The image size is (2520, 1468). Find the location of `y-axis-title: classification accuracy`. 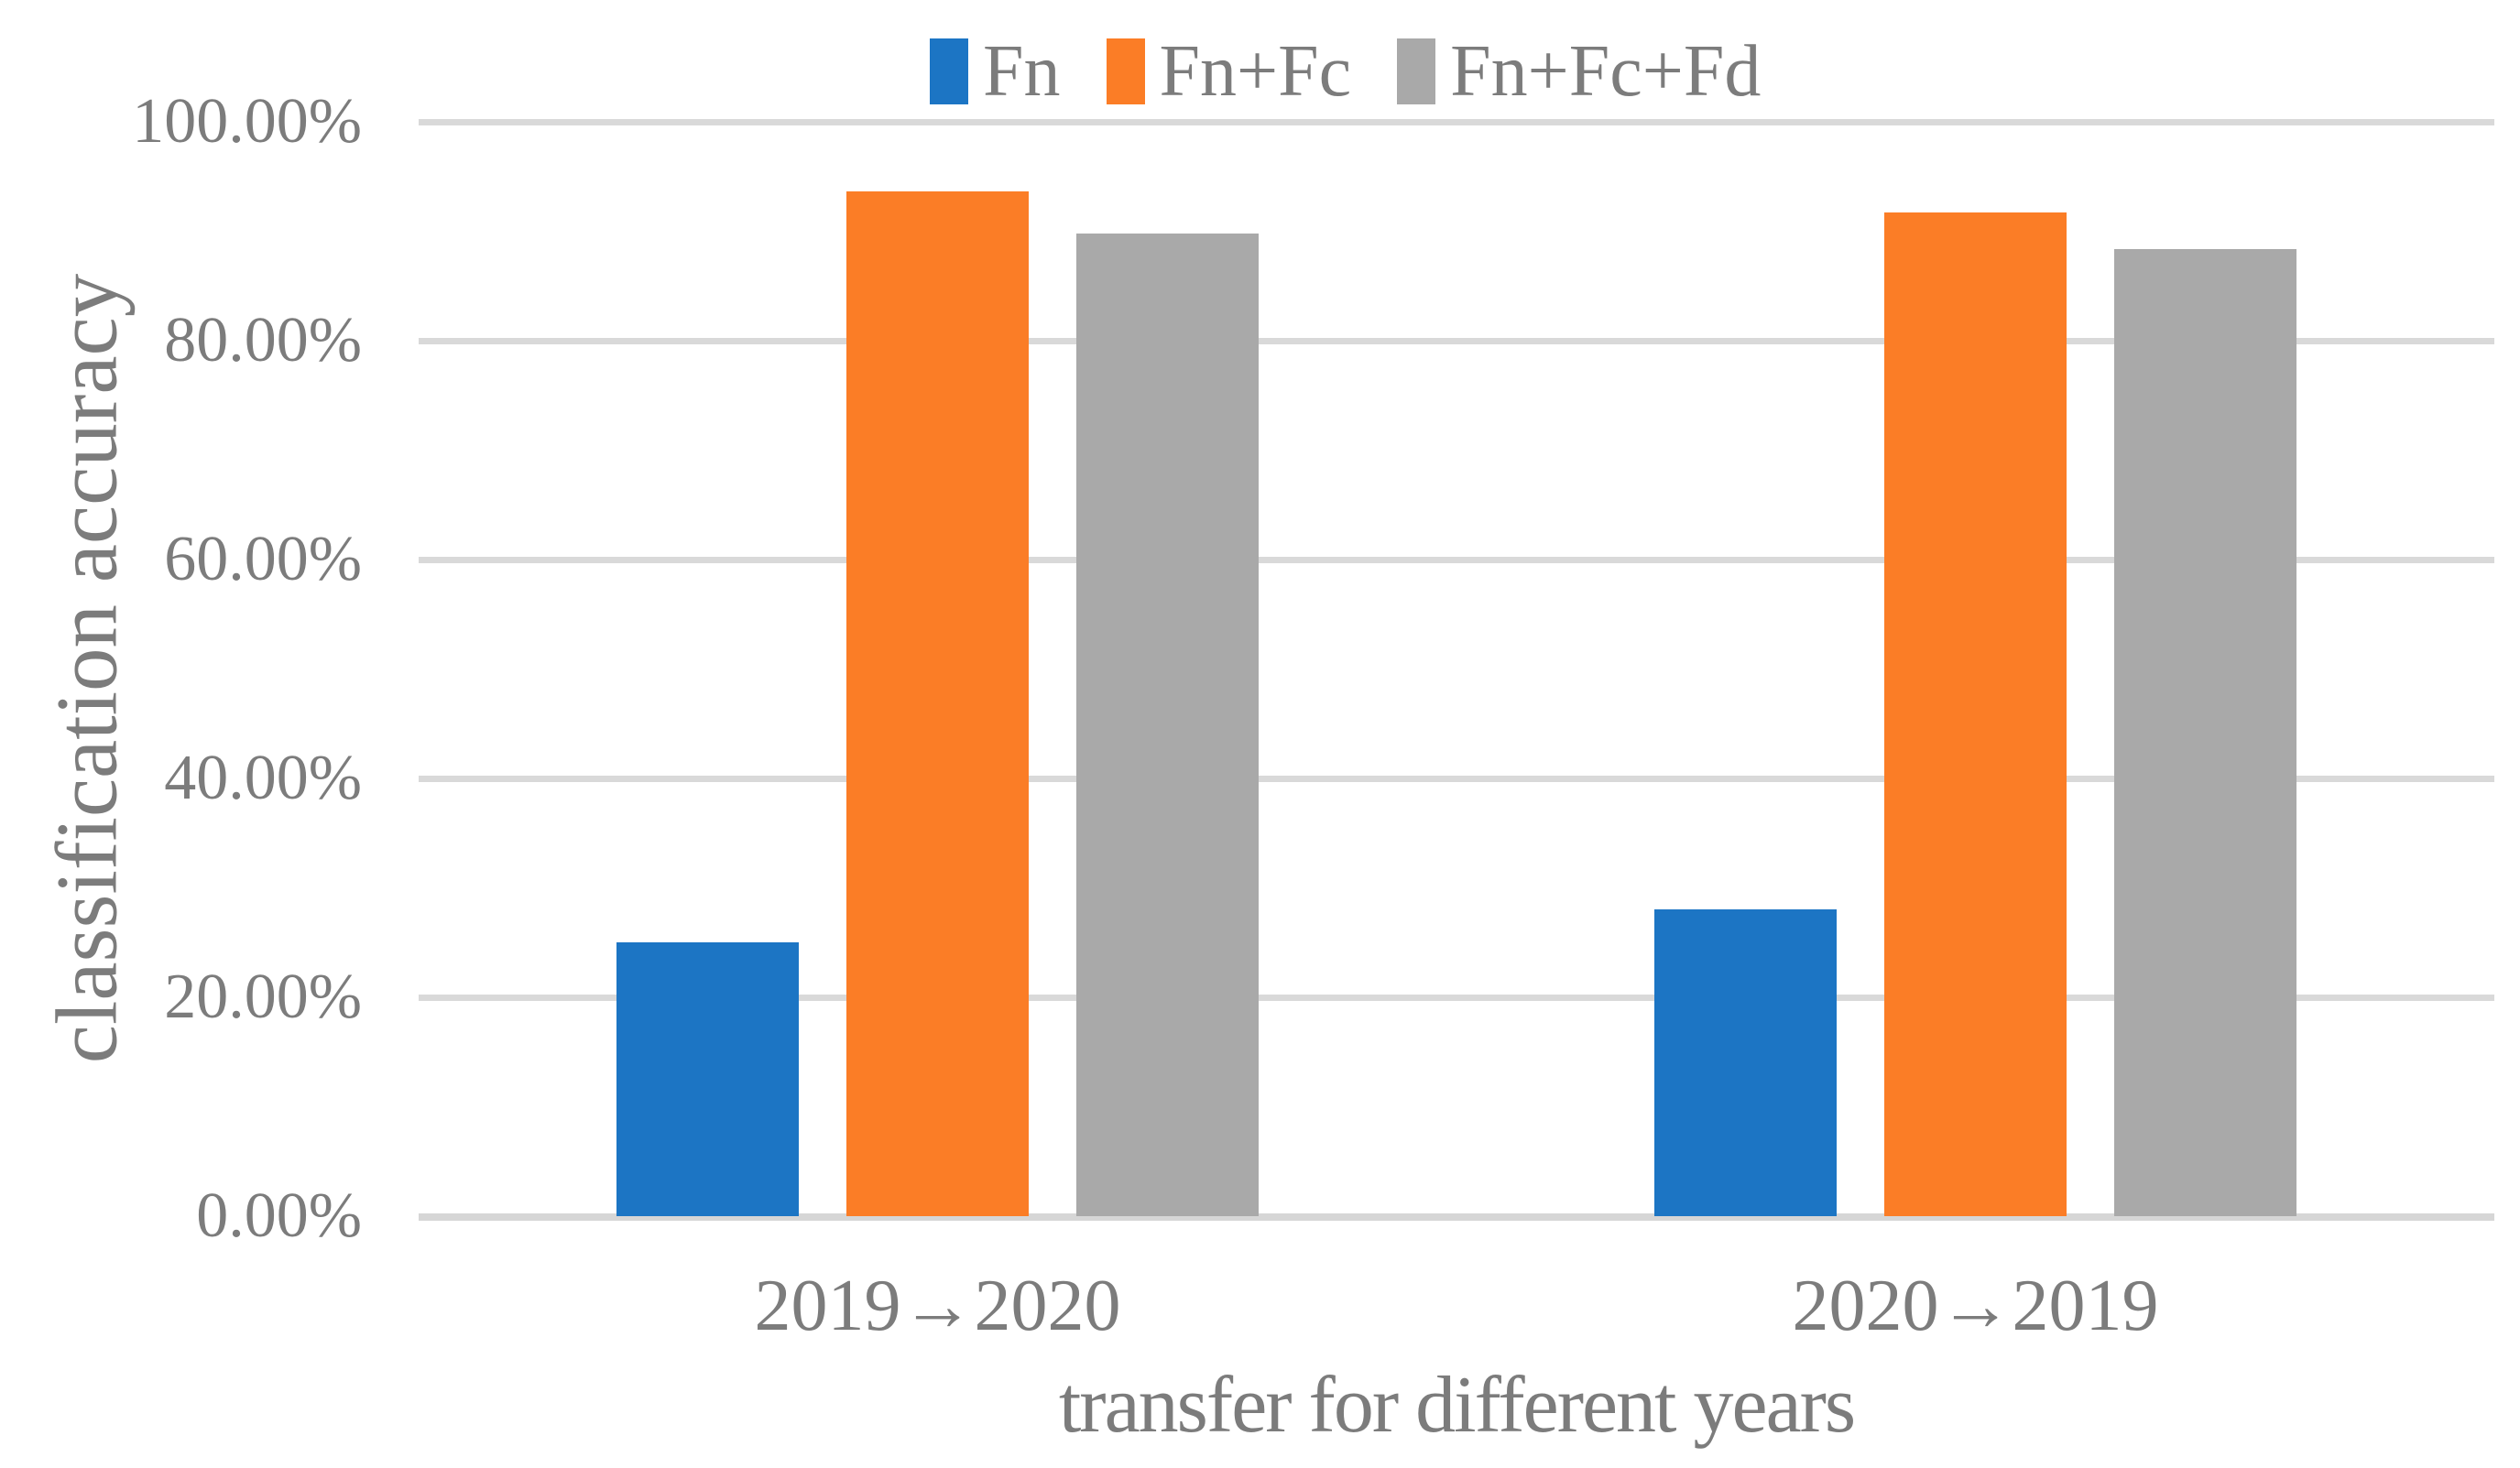

y-axis-title: classification accuracy is located at coordinates (87, 669).